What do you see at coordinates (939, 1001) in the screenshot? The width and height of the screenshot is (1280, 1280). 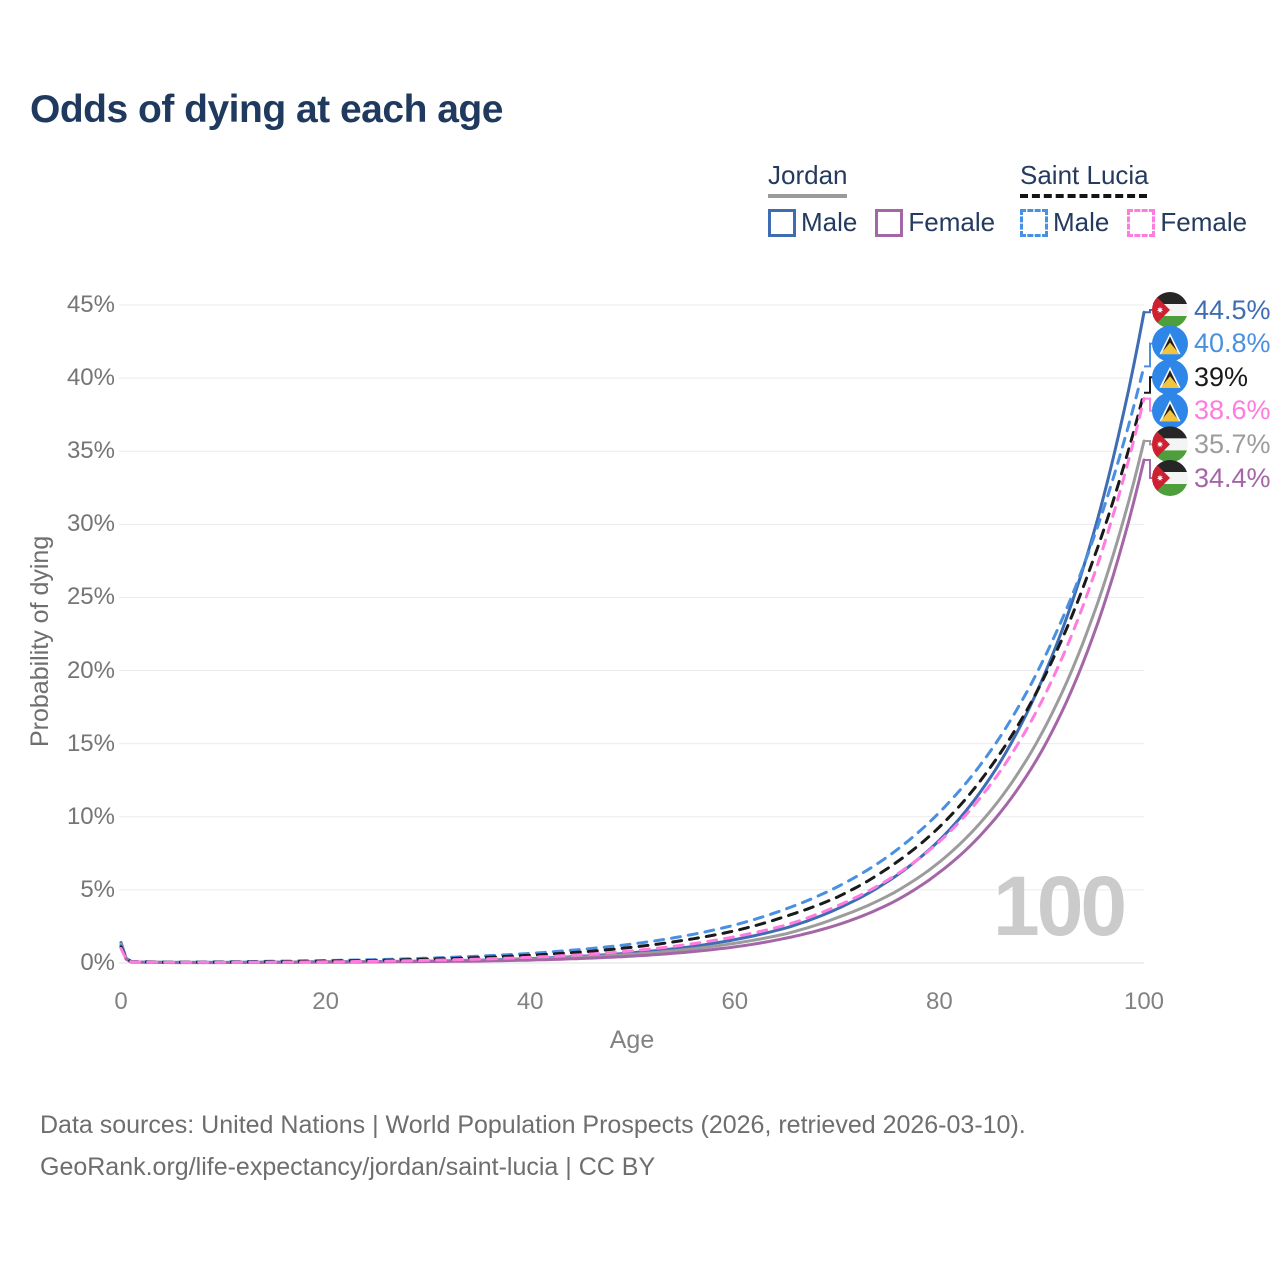 I see `x-tick-80: 80` at bounding box center [939, 1001].